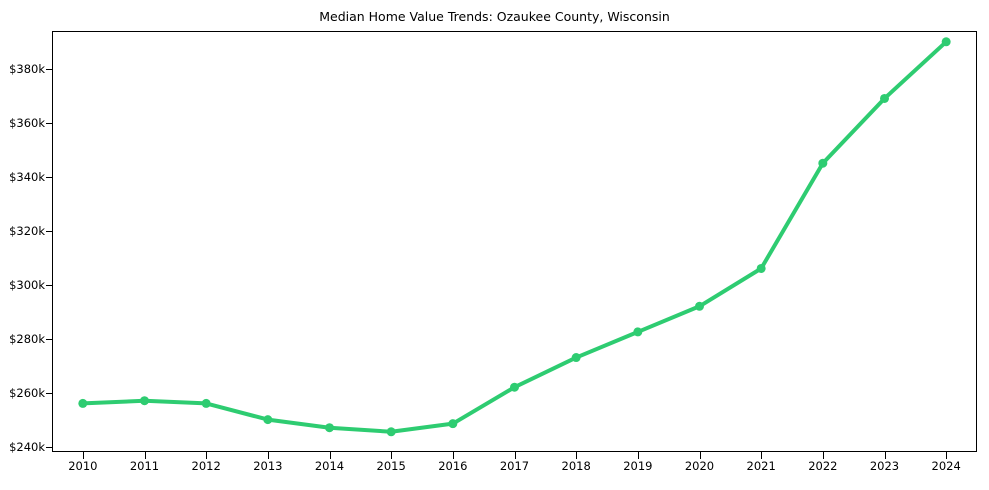  I want to click on y-axis-tick-label: $360k, so click(27, 122).